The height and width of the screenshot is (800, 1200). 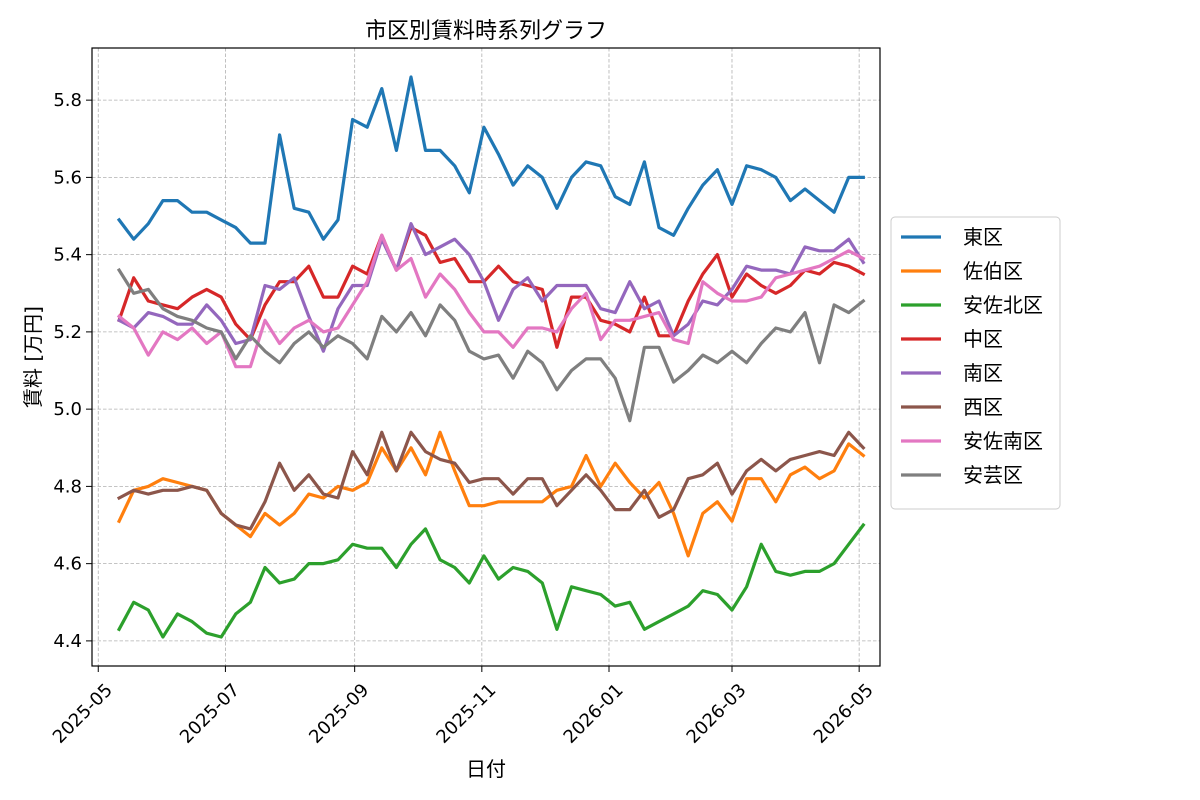 What do you see at coordinates (983, 373) in the screenshot?
I see `legend-label: 南区` at bounding box center [983, 373].